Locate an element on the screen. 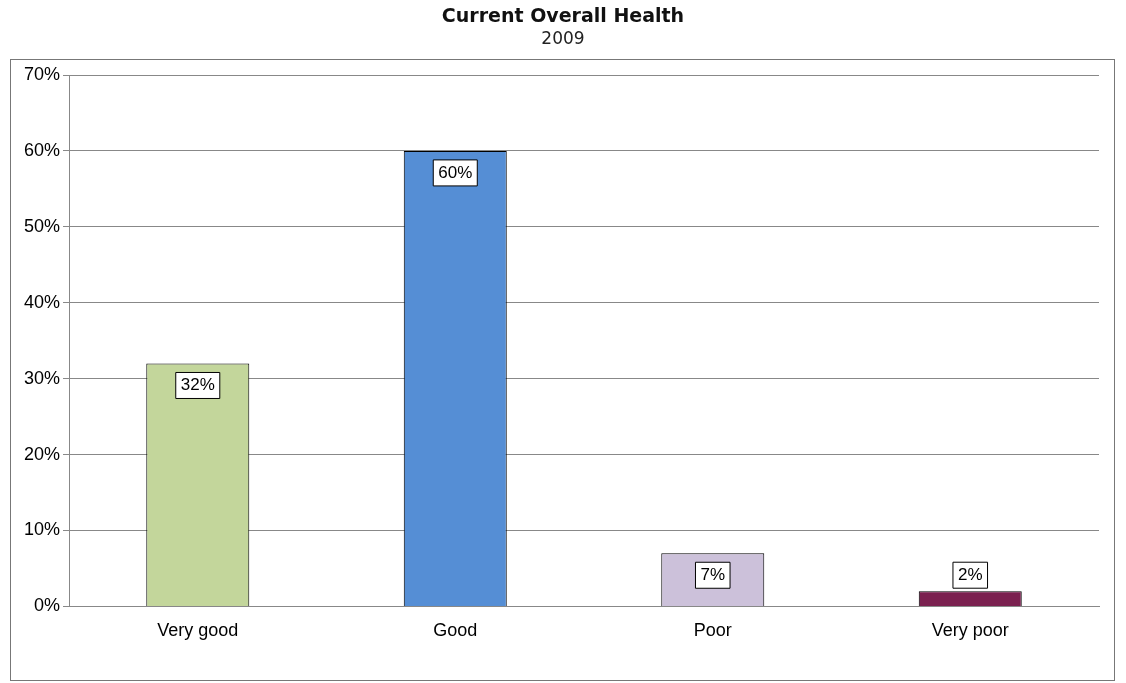 The width and height of the screenshot is (1126, 683). y-tick-label: 50% is located at coordinates (42, 225).